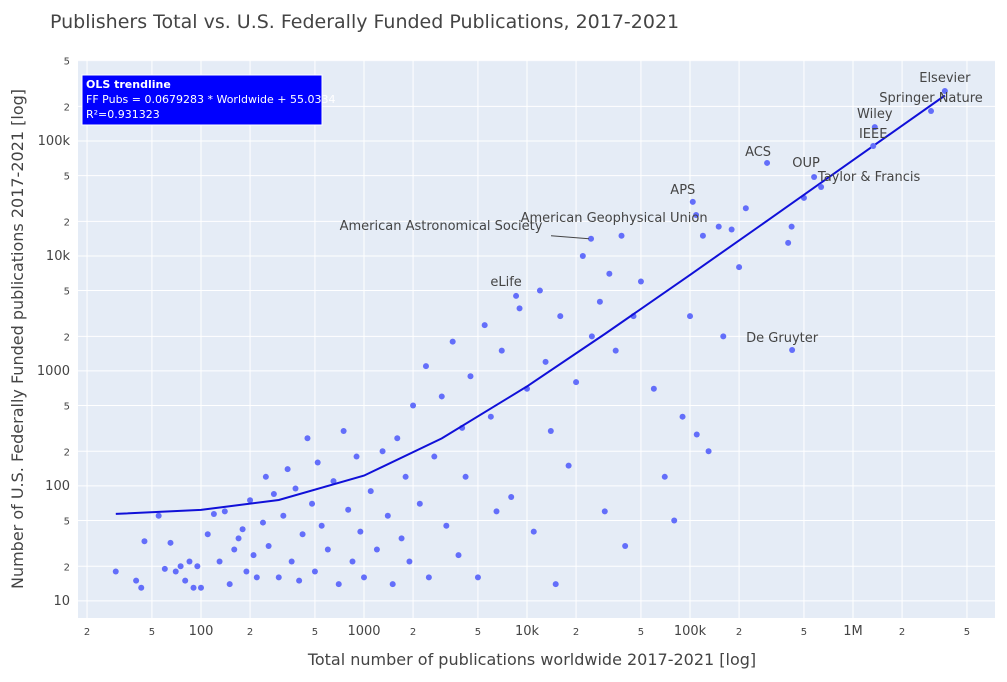 Image resolution: width=1007 pixels, height=682 pixels. I want to click on point-label: ACS, so click(758, 152).